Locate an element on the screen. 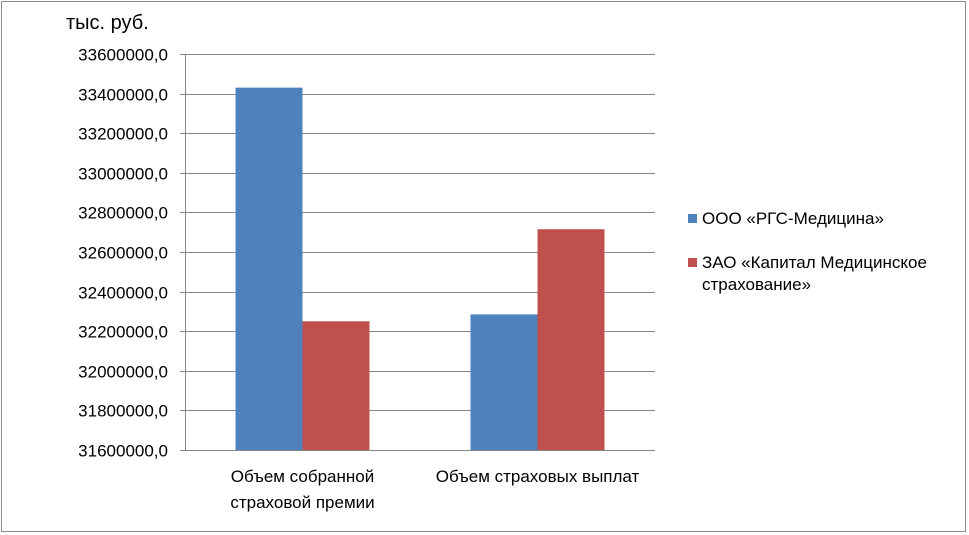 This screenshot has width=969, height=535. y-tick-label: 33400000,0 is located at coordinates (123, 95).